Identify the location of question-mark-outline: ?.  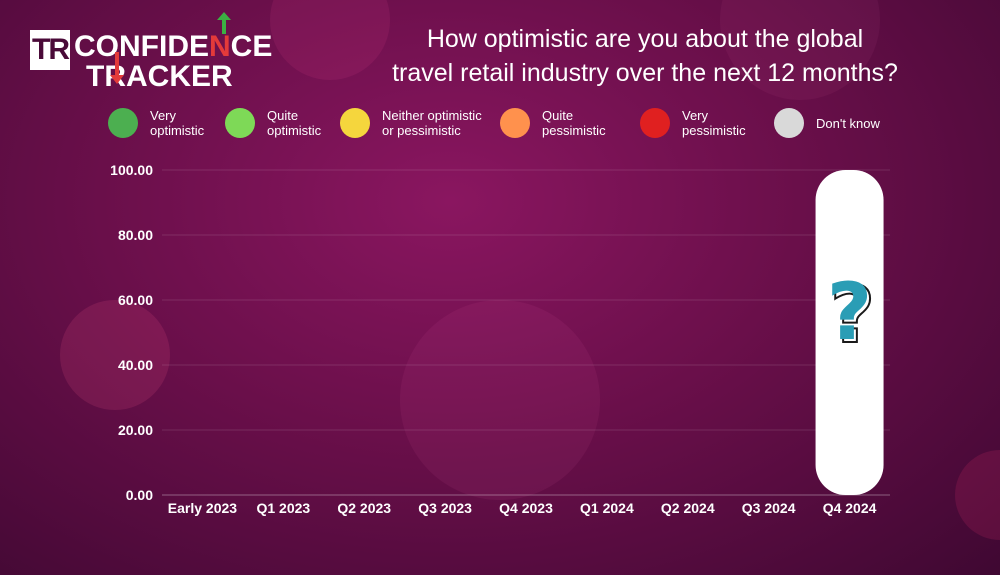
(852, 316).